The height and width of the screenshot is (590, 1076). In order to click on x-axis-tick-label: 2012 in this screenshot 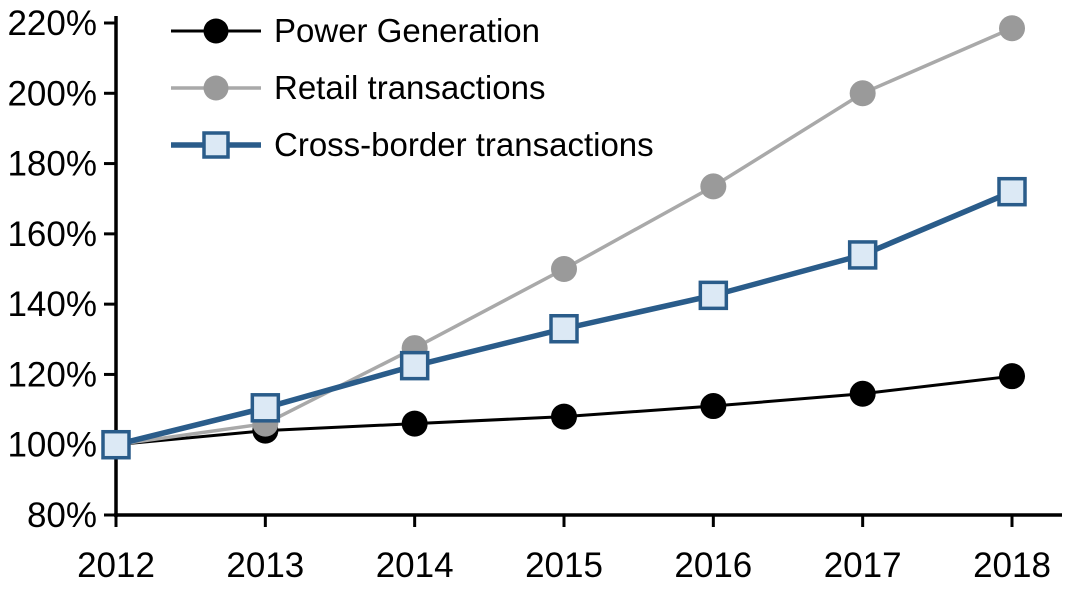, I will do `click(116, 565)`.